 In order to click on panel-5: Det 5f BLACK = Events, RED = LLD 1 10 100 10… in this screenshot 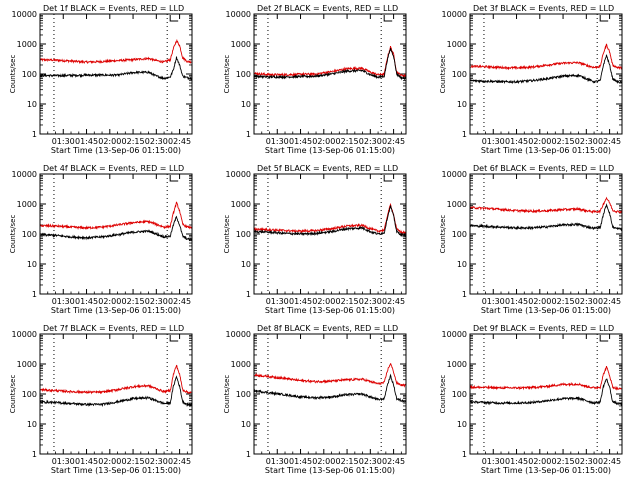, I will do `click(315, 239)`.